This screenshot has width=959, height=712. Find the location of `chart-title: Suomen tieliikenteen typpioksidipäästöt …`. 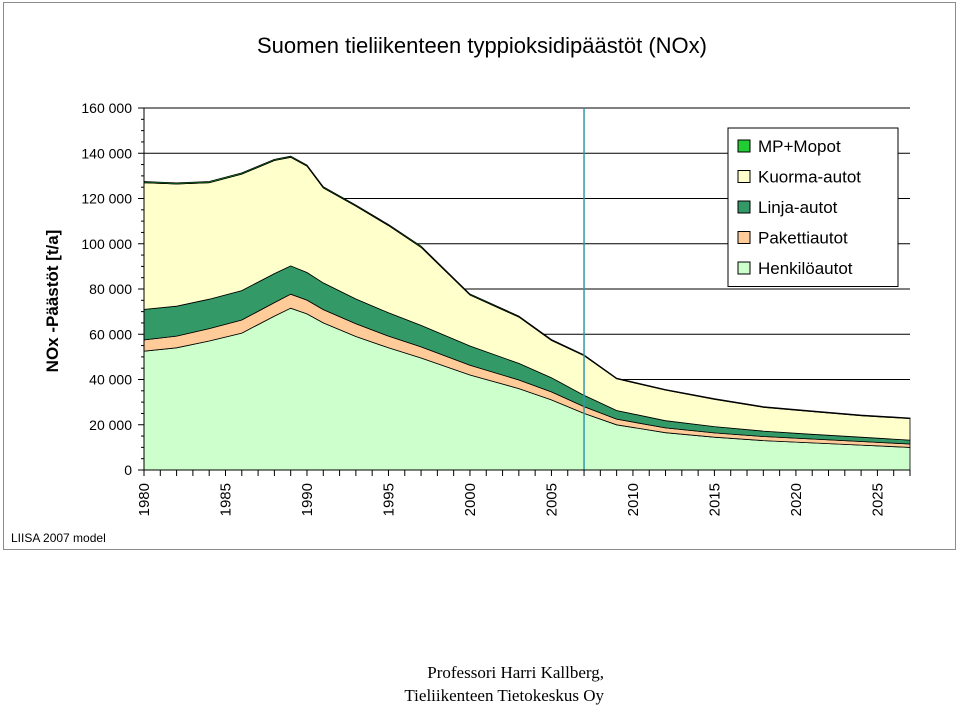

chart-title: Suomen tieliikenteen typpioksidipäästöt … is located at coordinates (482, 45).